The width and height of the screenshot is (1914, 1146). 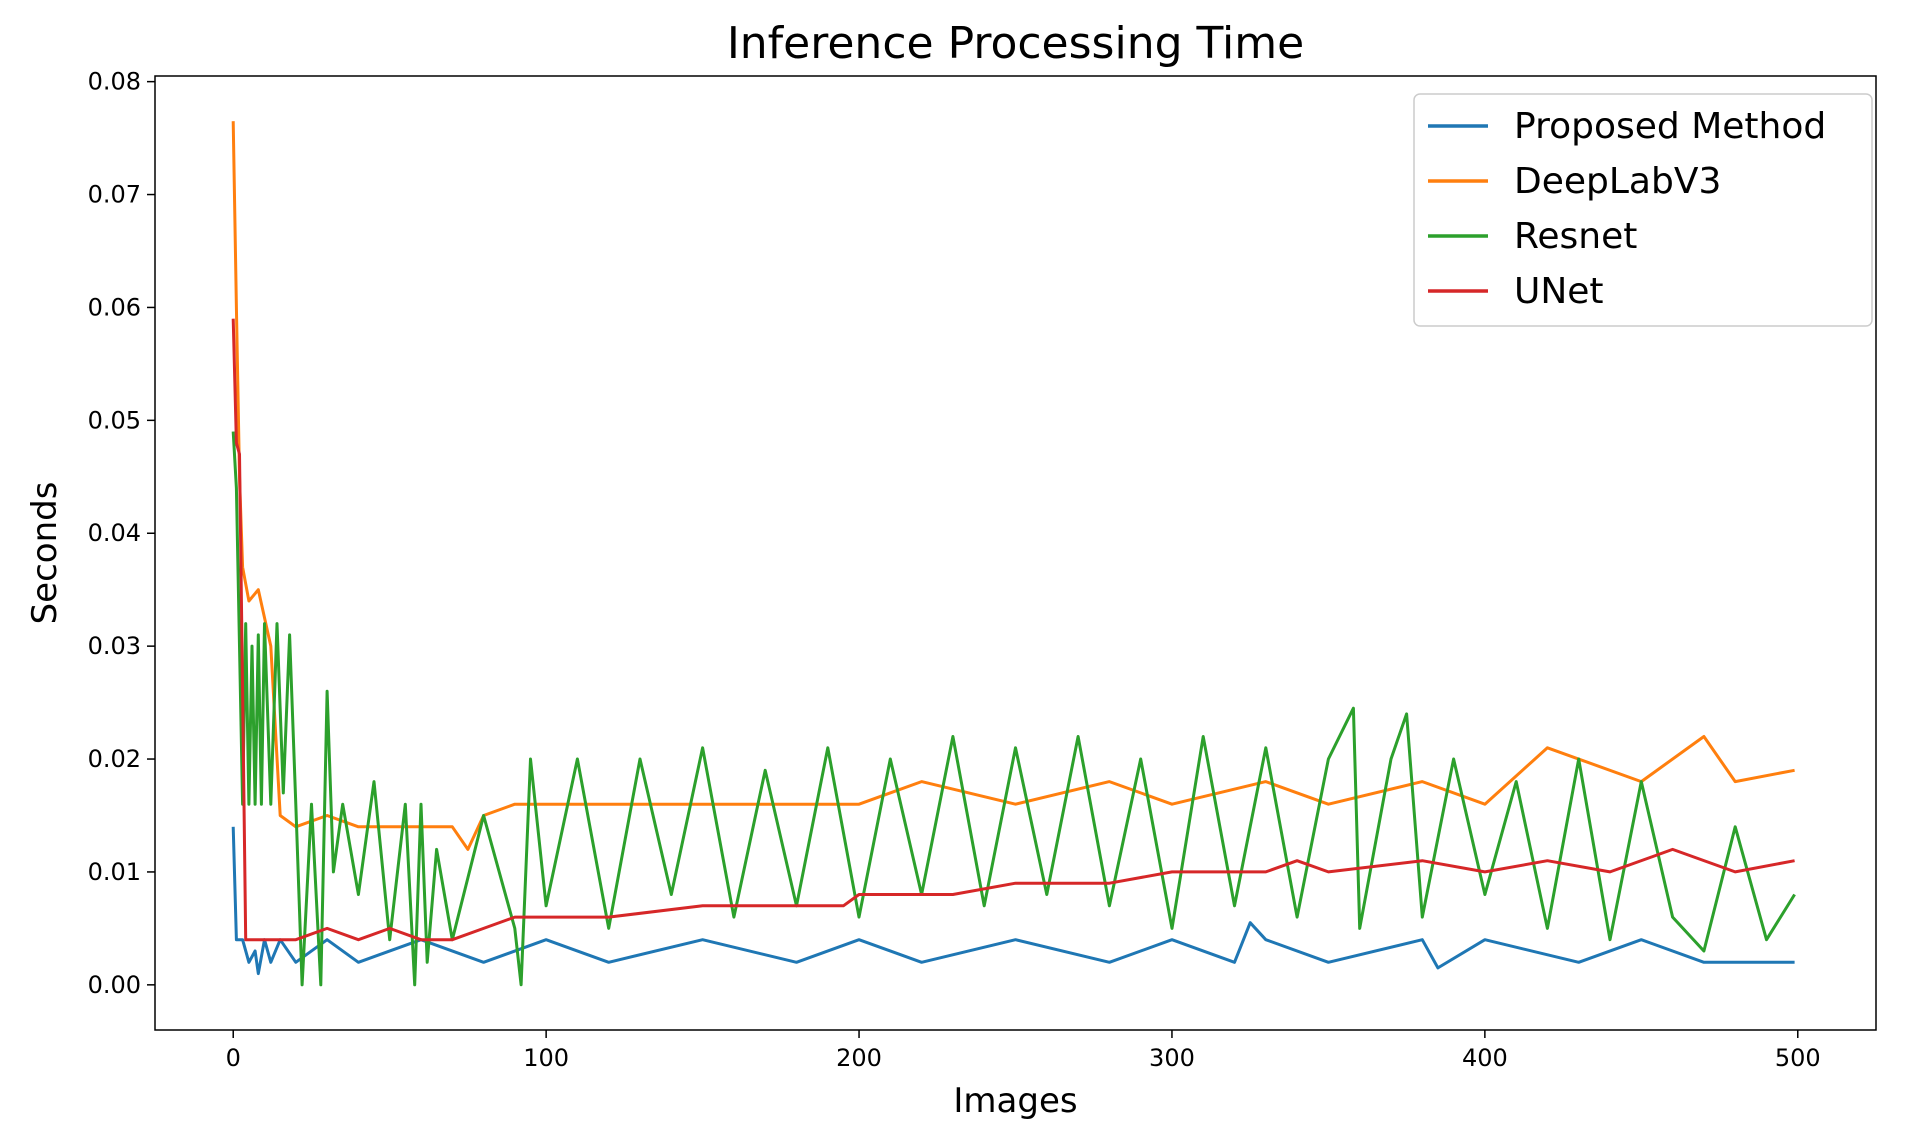 What do you see at coordinates (1798, 1058) in the screenshot?
I see `x-tick-label: 500` at bounding box center [1798, 1058].